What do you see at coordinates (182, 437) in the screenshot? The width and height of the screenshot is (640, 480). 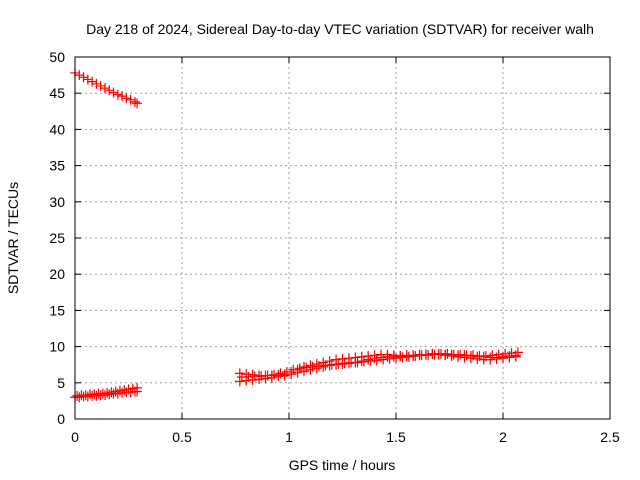 I see `x-tick-label: 0.5` at bounding box center [182, 437].